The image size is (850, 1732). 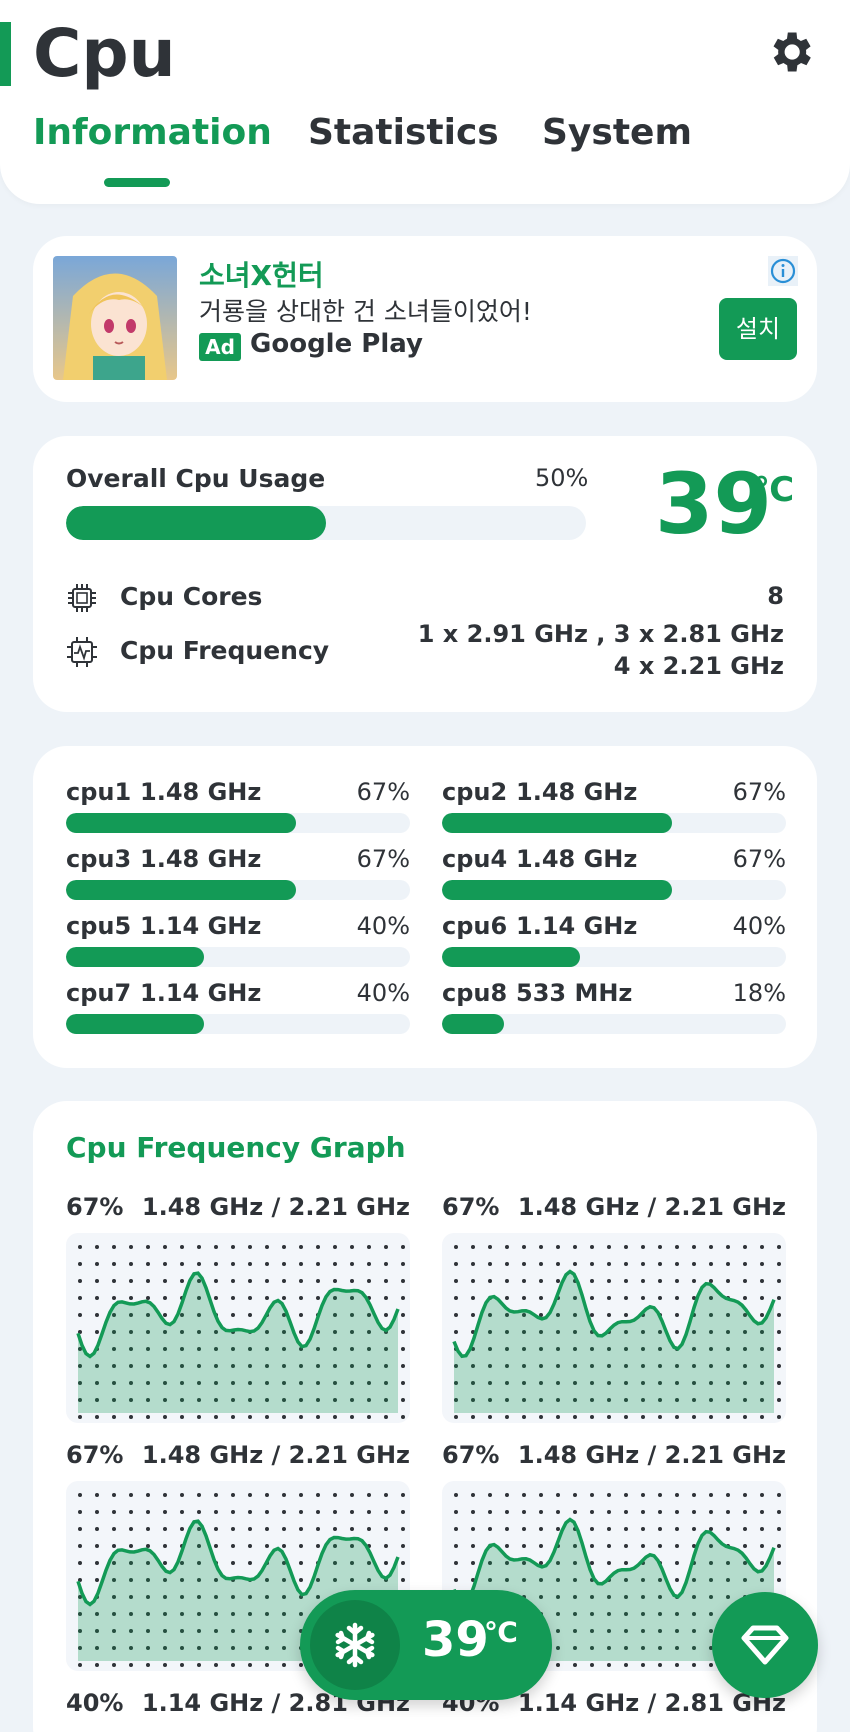 What do you see at coordinates (403, 132) in the screenshot?
I see `tab-statistics: Statistics` at bounding box center [403, 132].